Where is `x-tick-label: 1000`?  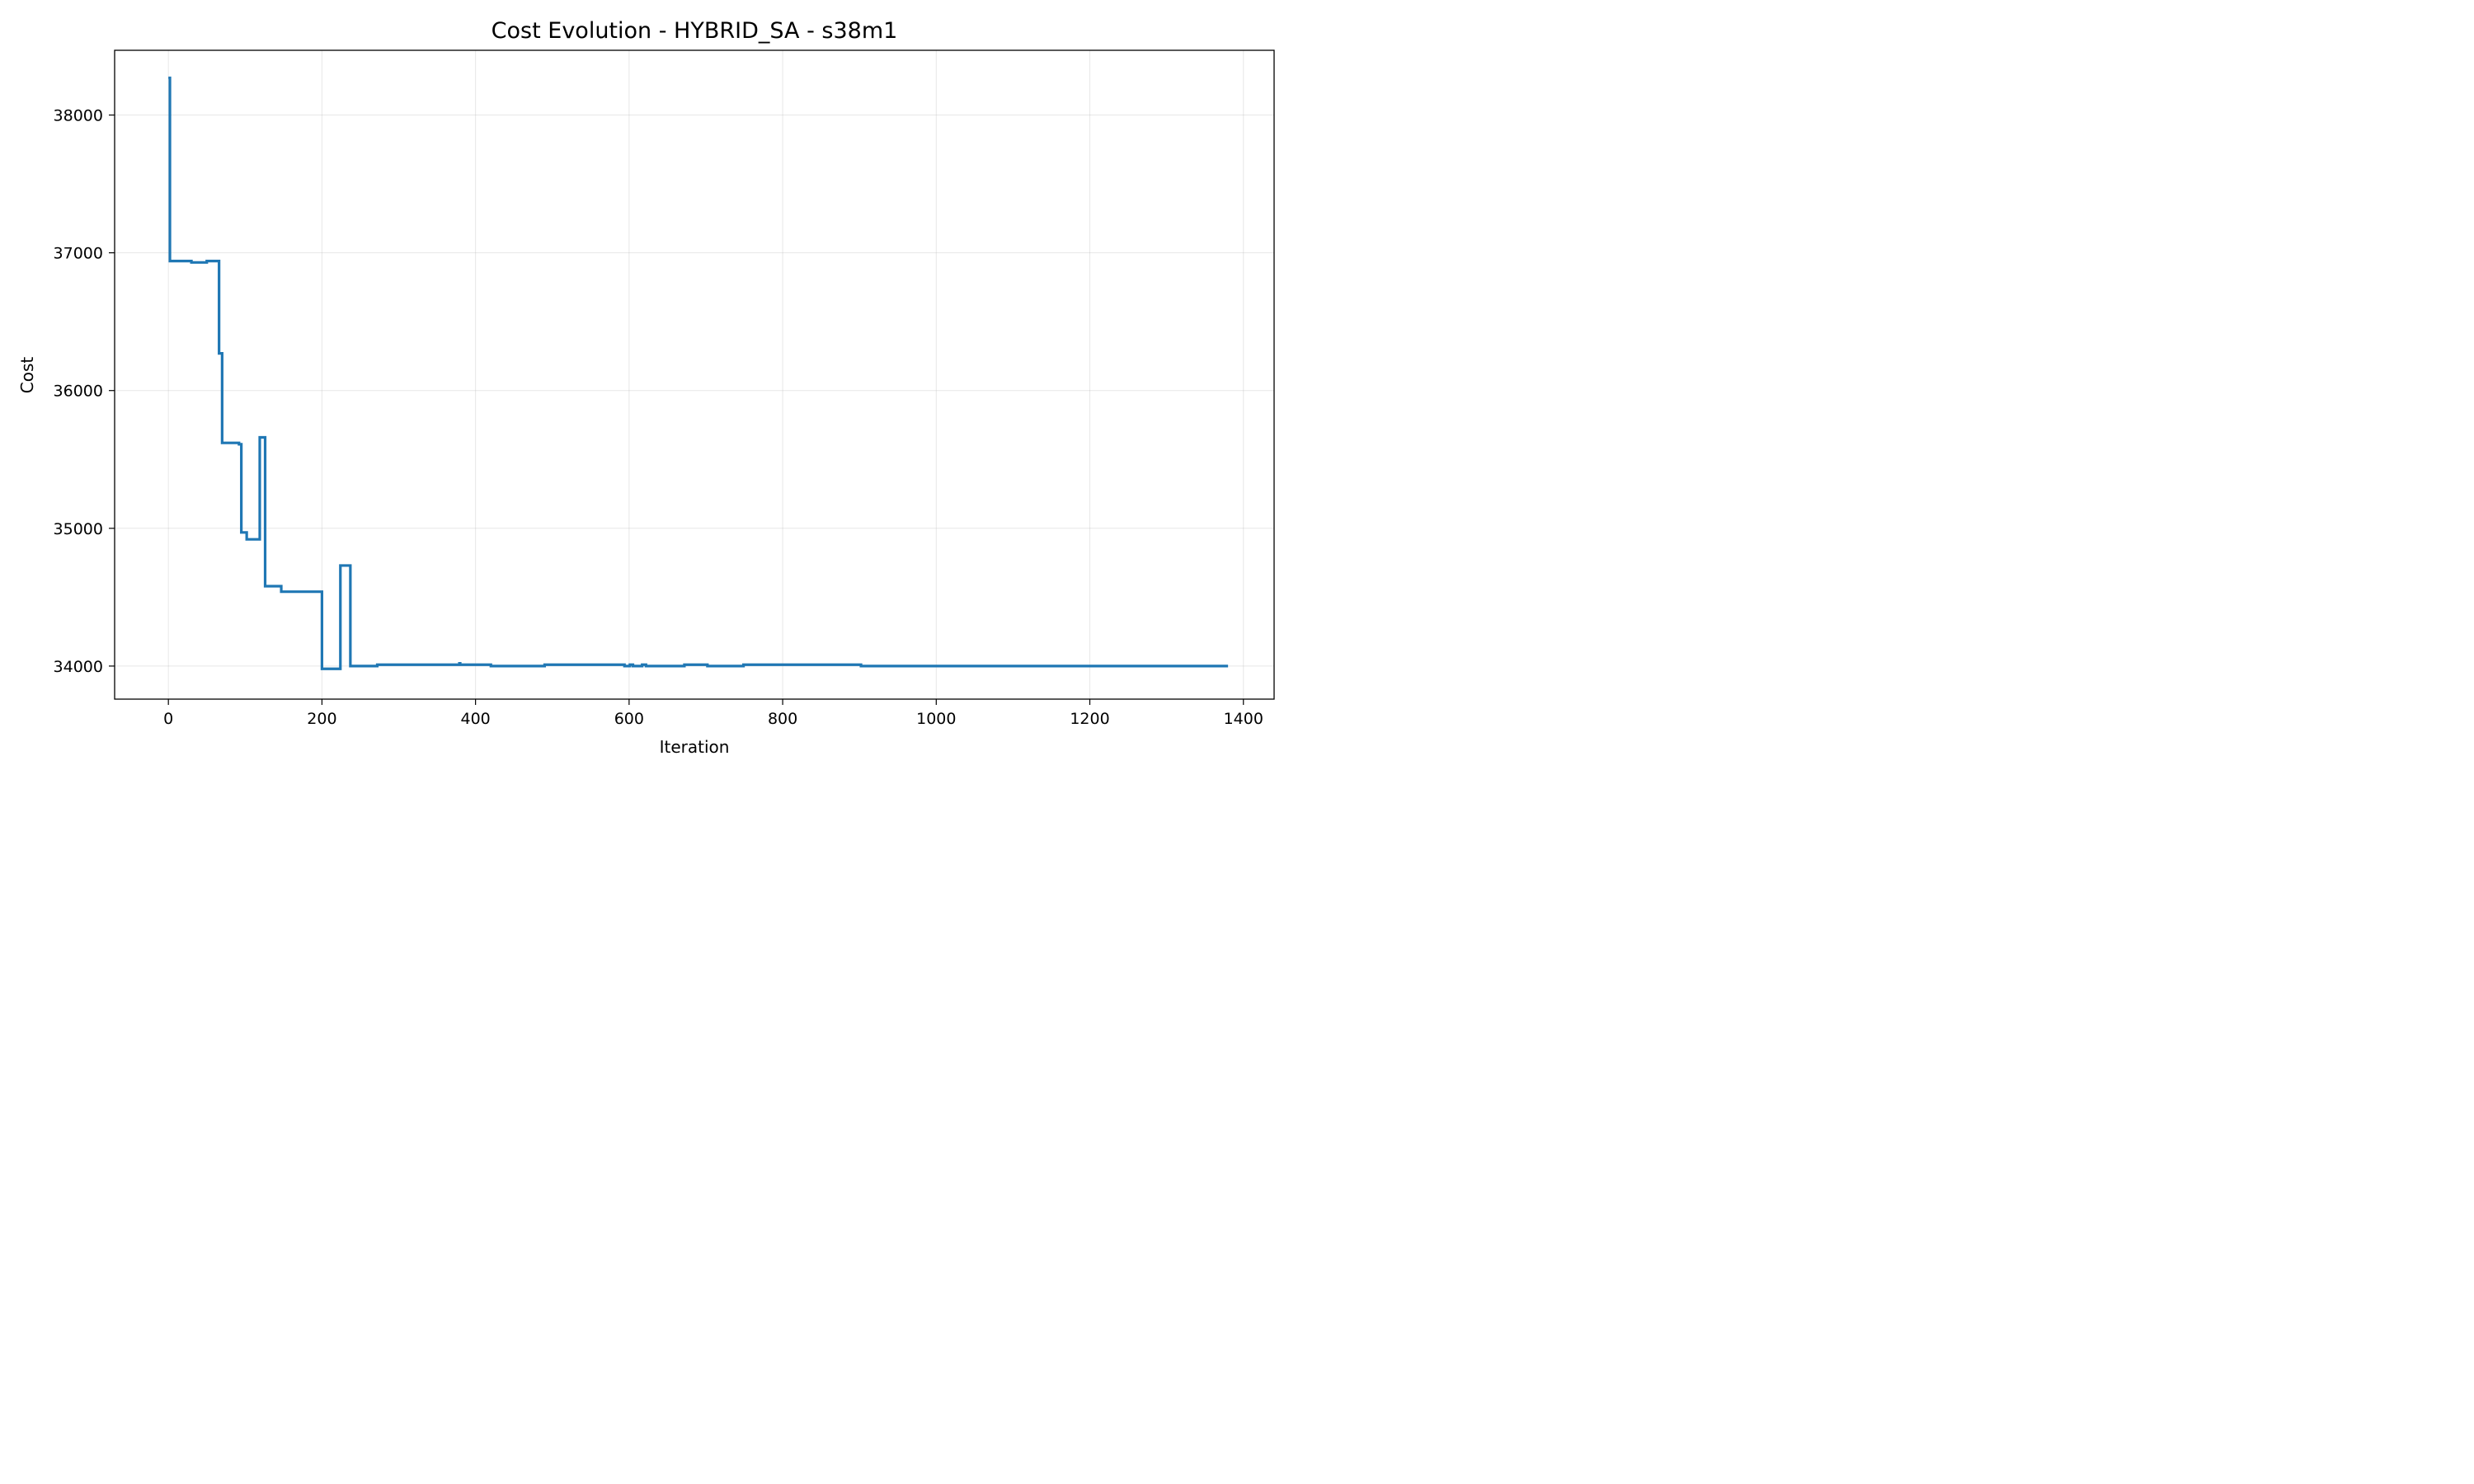 x-tick-label: 1000 is located at coordinates (936, 719).